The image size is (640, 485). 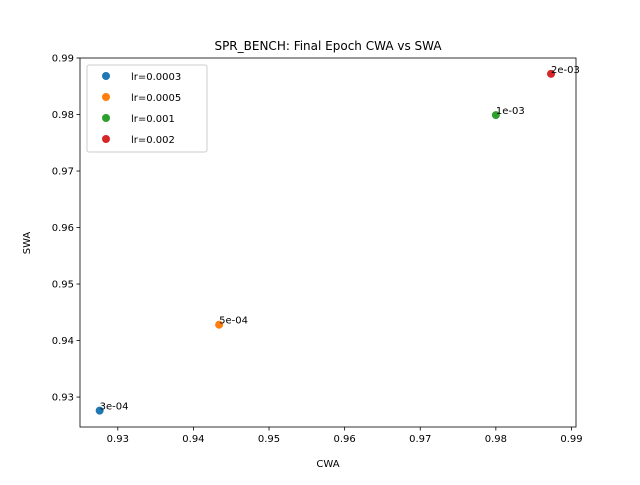 I want to click on chart-title: SPR_BENCH: Final Epoch CWA vs SWA, so click(x=328, y=46).